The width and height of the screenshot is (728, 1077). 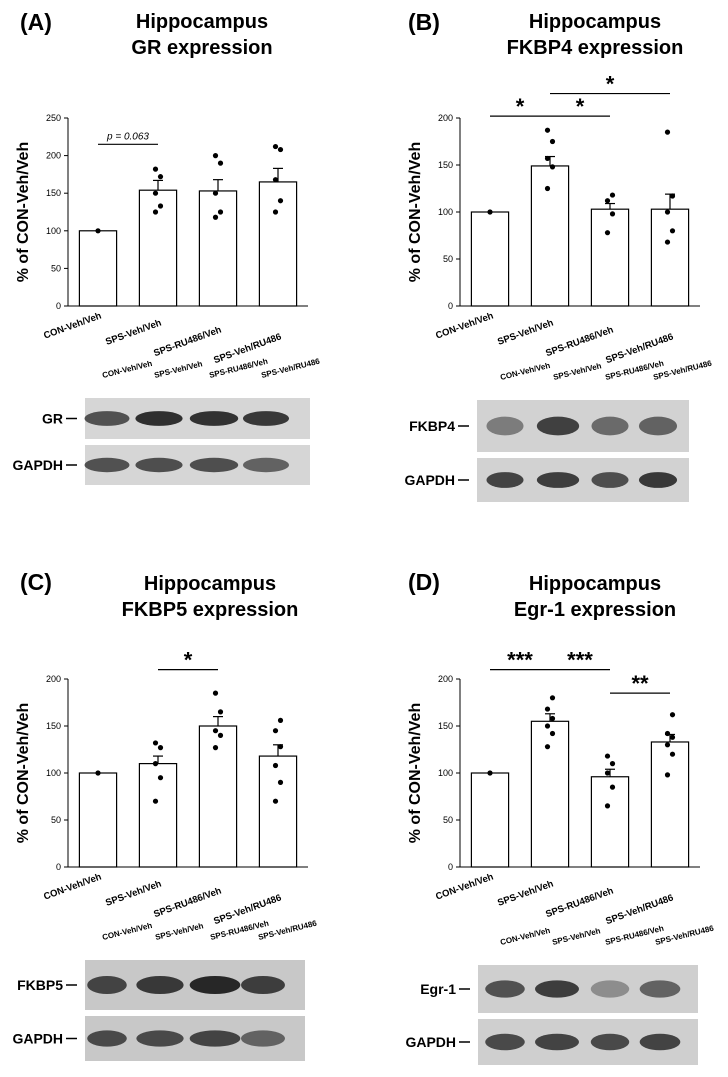 What do you see at coordinates (640, 683) in the screenshot?
I see `significance-label: **` at bounding box center [640, 683].